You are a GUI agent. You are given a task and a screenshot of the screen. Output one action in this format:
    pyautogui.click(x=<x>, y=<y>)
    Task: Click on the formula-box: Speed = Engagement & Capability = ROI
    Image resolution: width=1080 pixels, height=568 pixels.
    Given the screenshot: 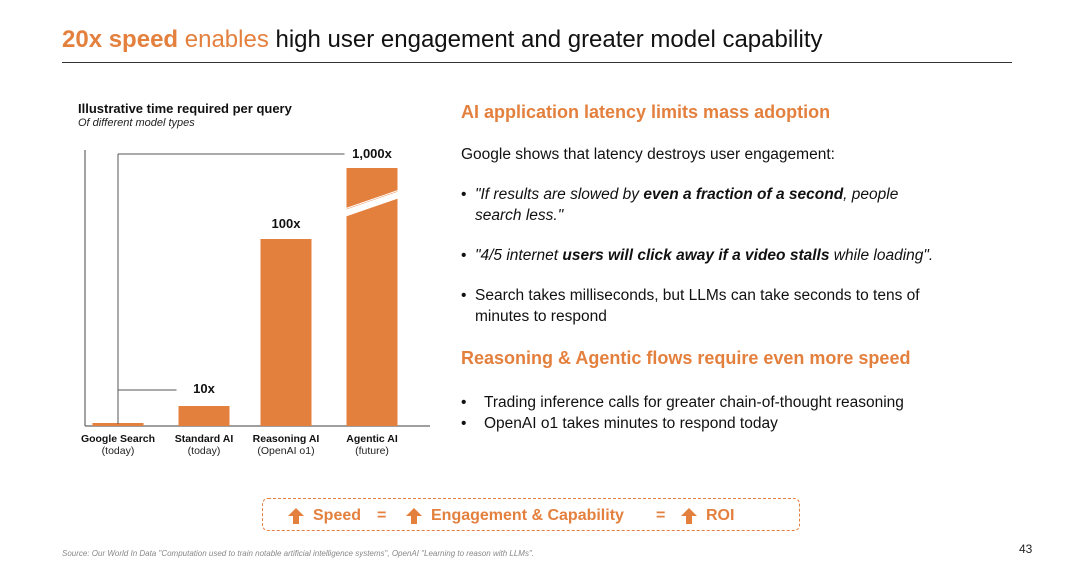 What is the action you would take?
    pyautogui.click(x=531, y=514)
    